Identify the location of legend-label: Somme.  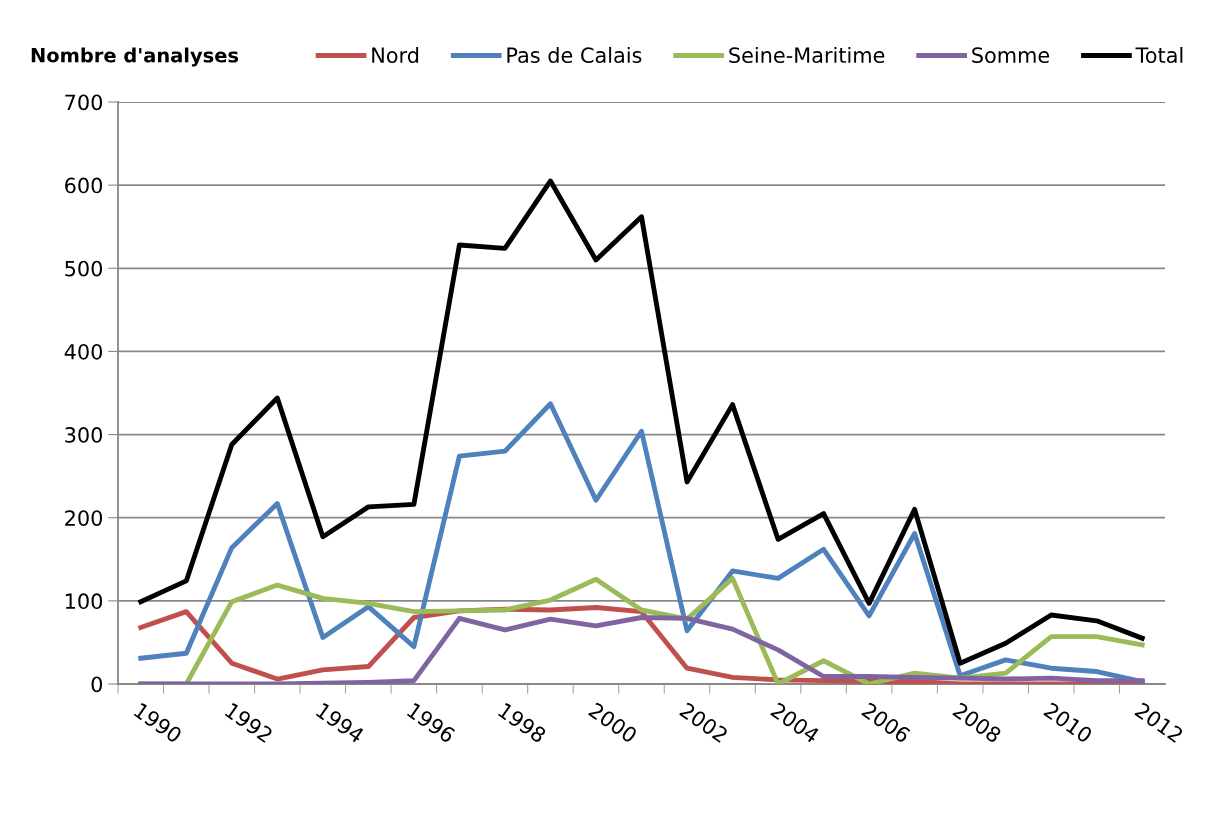
(1011, 55).